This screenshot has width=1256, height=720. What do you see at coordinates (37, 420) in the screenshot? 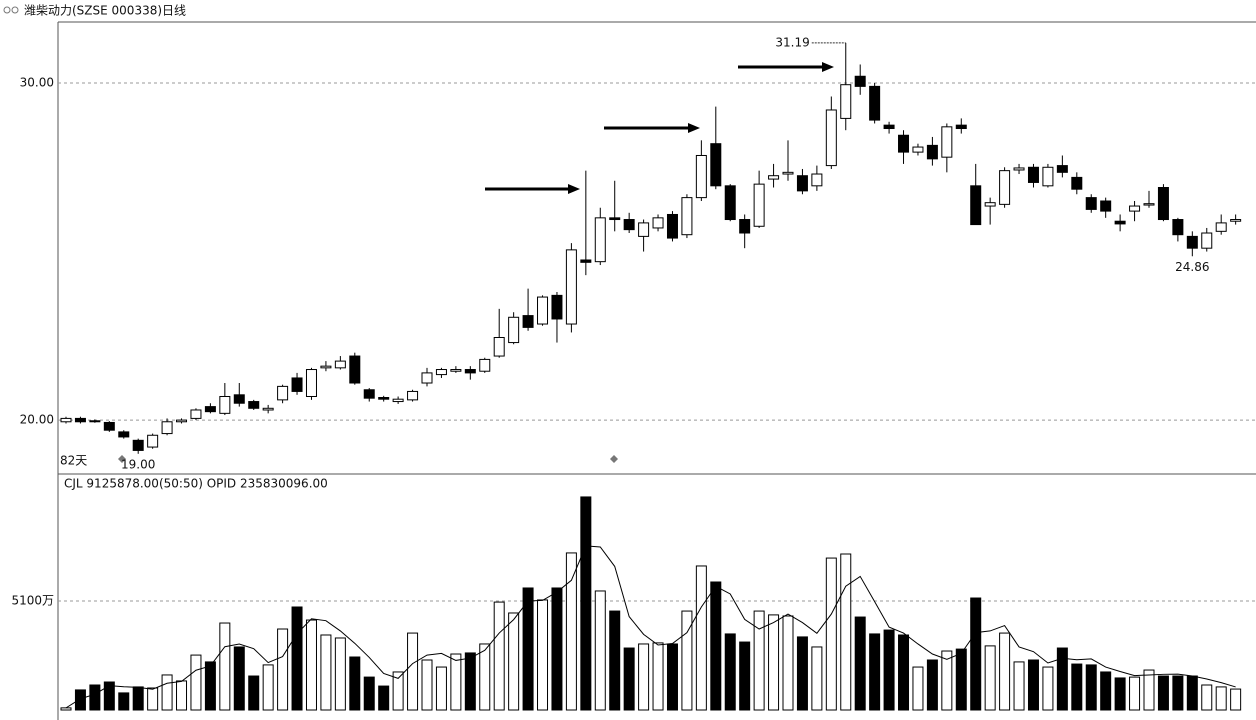
I see `y-tick-label: 20.00` at bounding box center [37, 420].